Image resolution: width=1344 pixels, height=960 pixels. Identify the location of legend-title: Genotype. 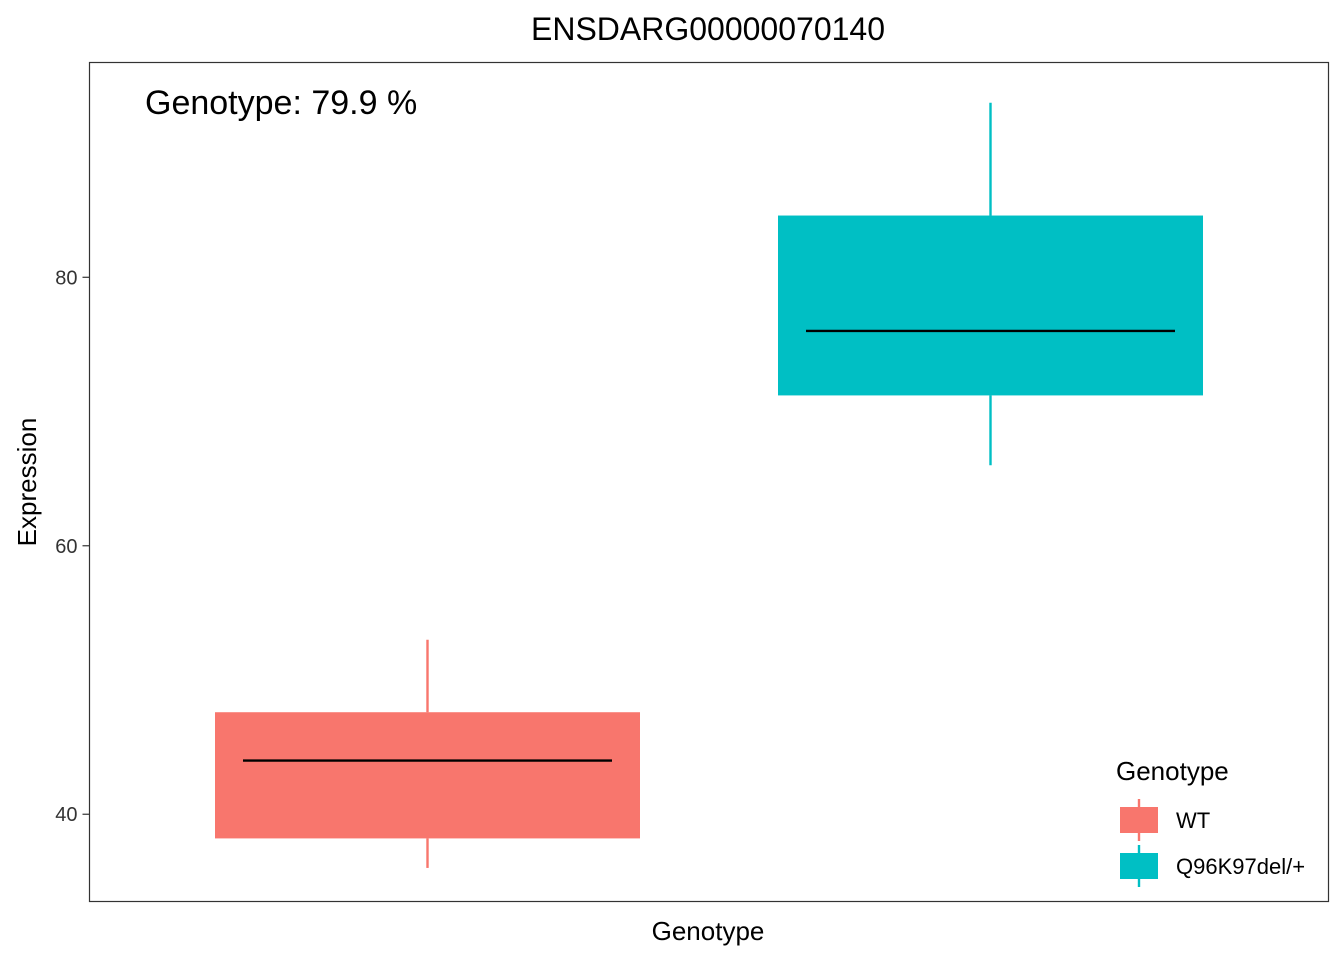
(1172, 771).